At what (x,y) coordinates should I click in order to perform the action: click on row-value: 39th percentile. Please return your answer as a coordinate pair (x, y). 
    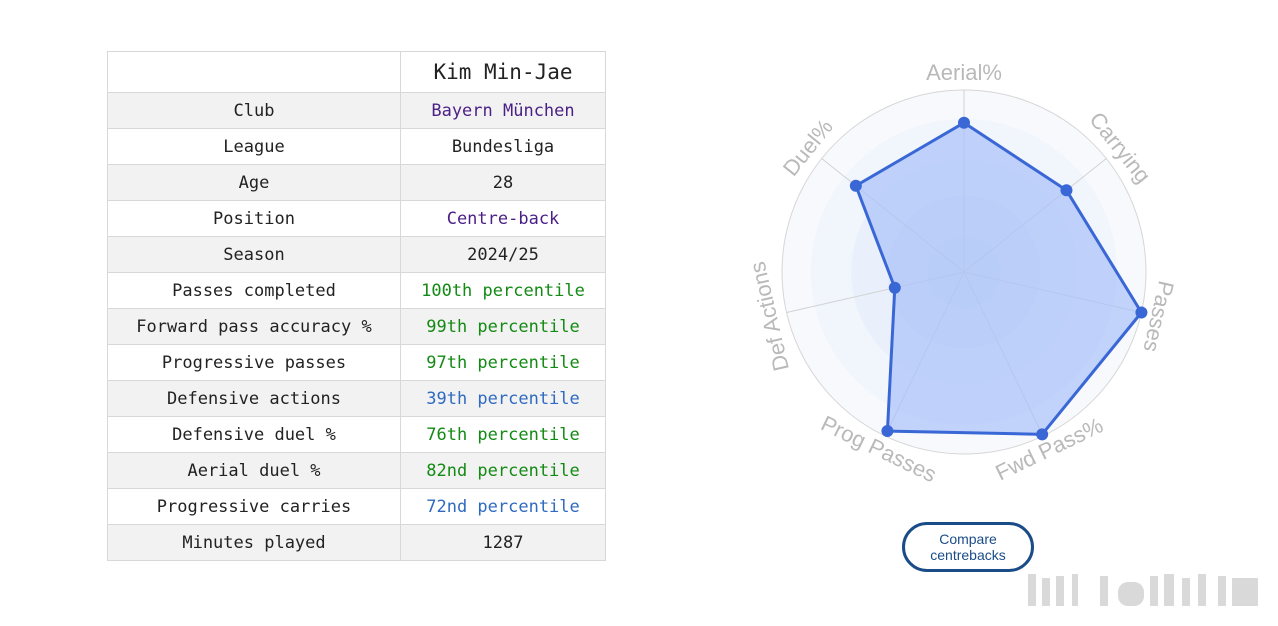
    Looking at the image, I should click on (503, 398).